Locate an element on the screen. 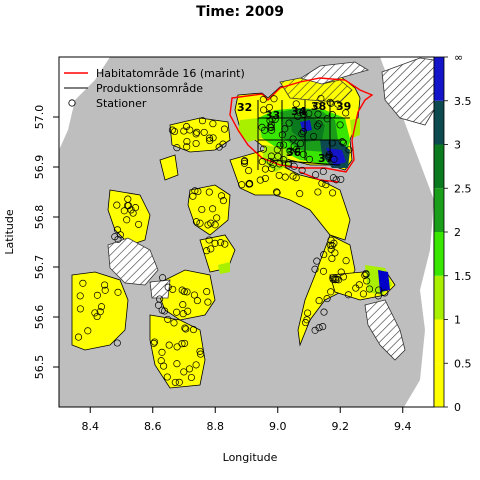 The height and width of the screenshot is (480, 480). production-area-south is located at coordinates (385, 330).